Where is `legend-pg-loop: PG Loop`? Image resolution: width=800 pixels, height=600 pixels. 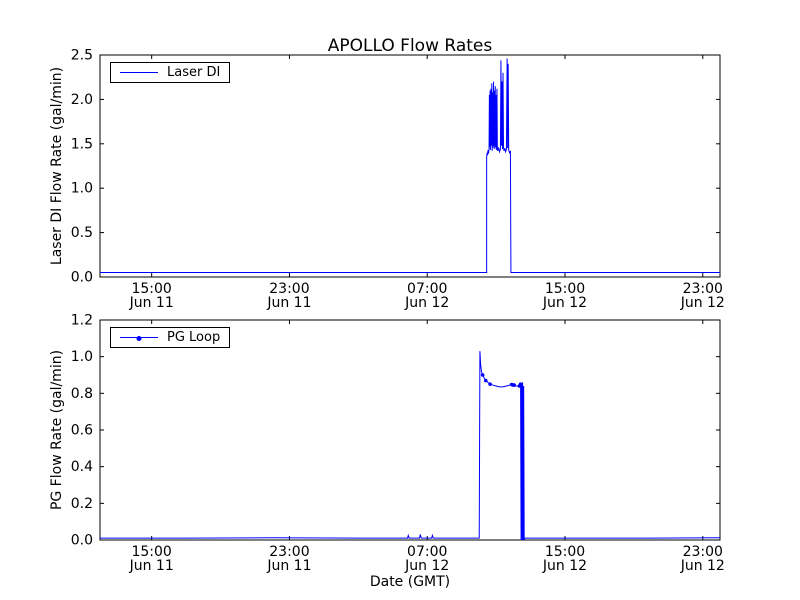 legend-pg-loop: PG Loop is located at coordinates (170, 337).